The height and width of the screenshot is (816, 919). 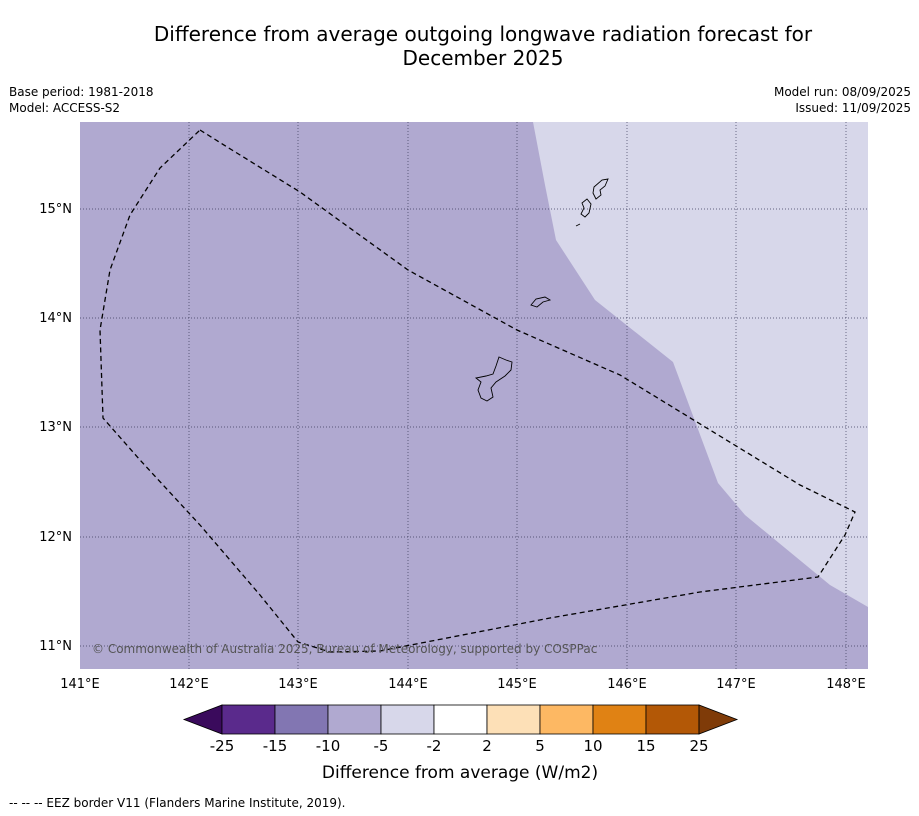 What do you see at coordinates (487, 746) in the screenshot?
I see `colorbar-tick-label: 2` at bounding box center [487, 746].